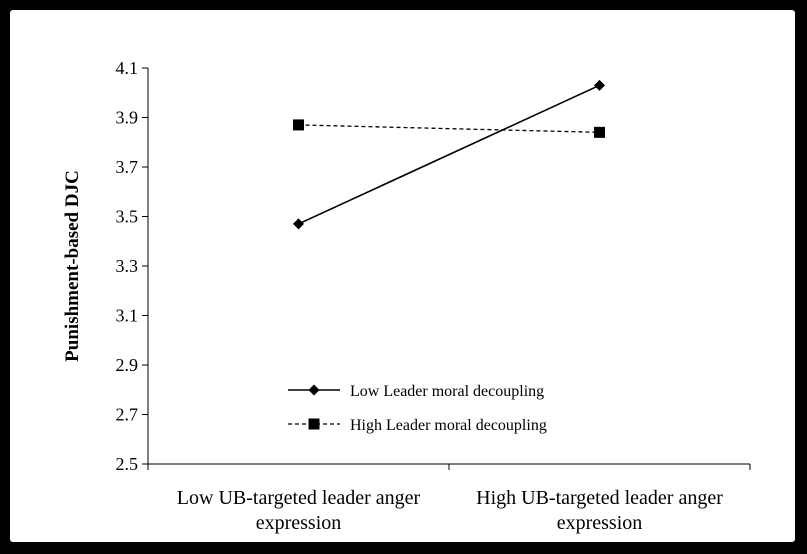 The image size is (807, 554). Describe the element at coordinates (599, 510) in the screenshot. I see `x-category-label: High UB-targeted leader anger expression` at that location.